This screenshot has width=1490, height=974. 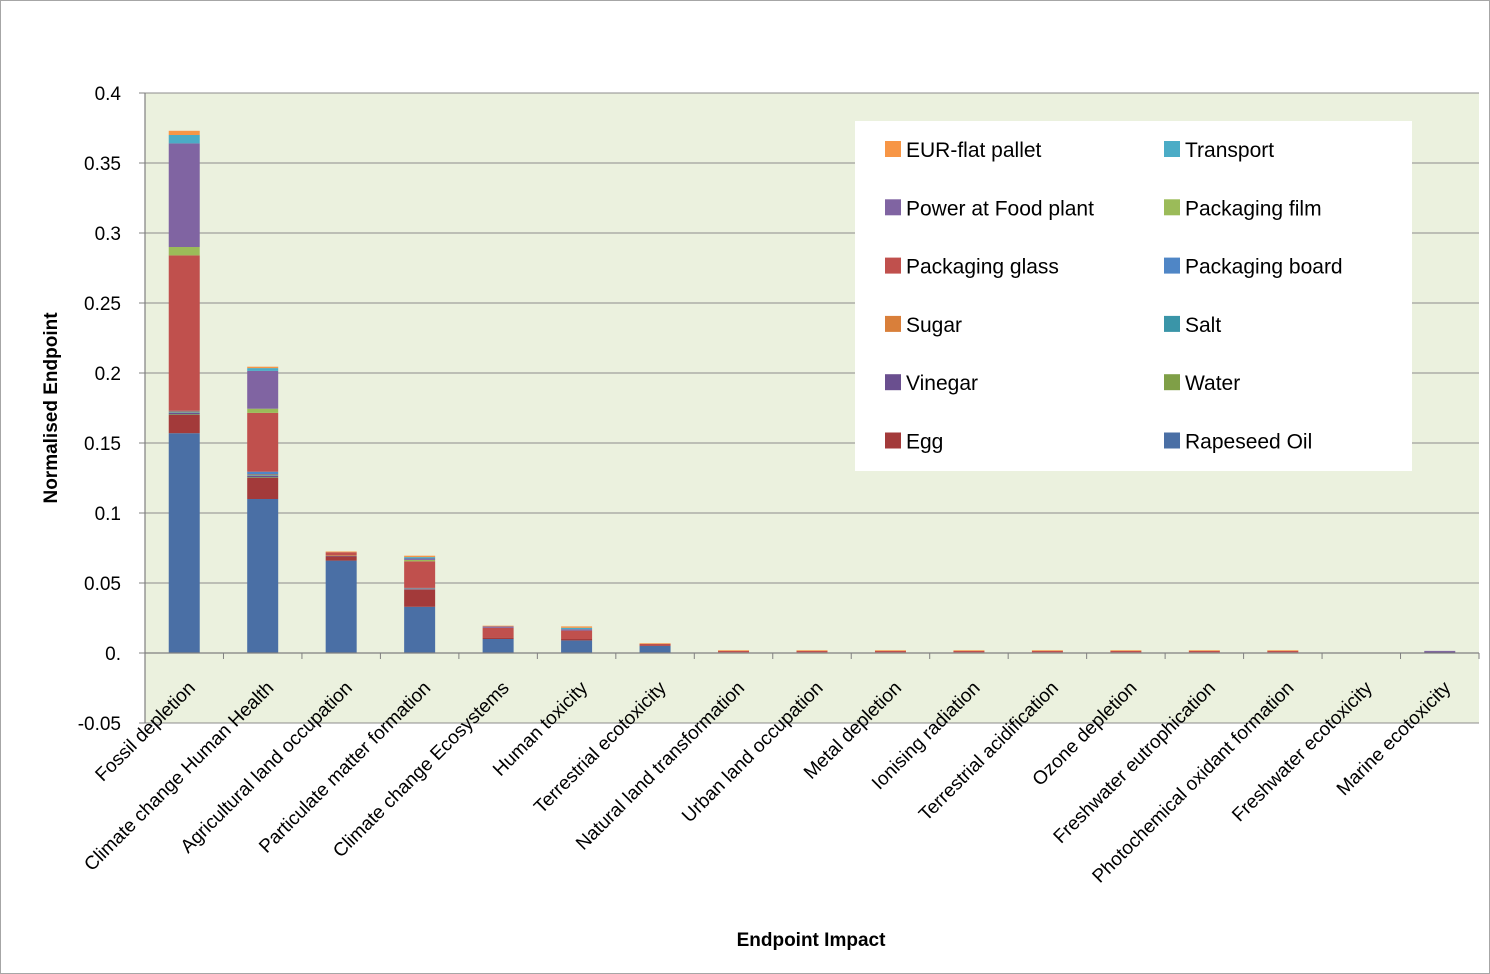 What do you see at coordinates (942, 383) in the screenshot?
I see `legend-label: Vinegar` at bounding box center [942, 383].